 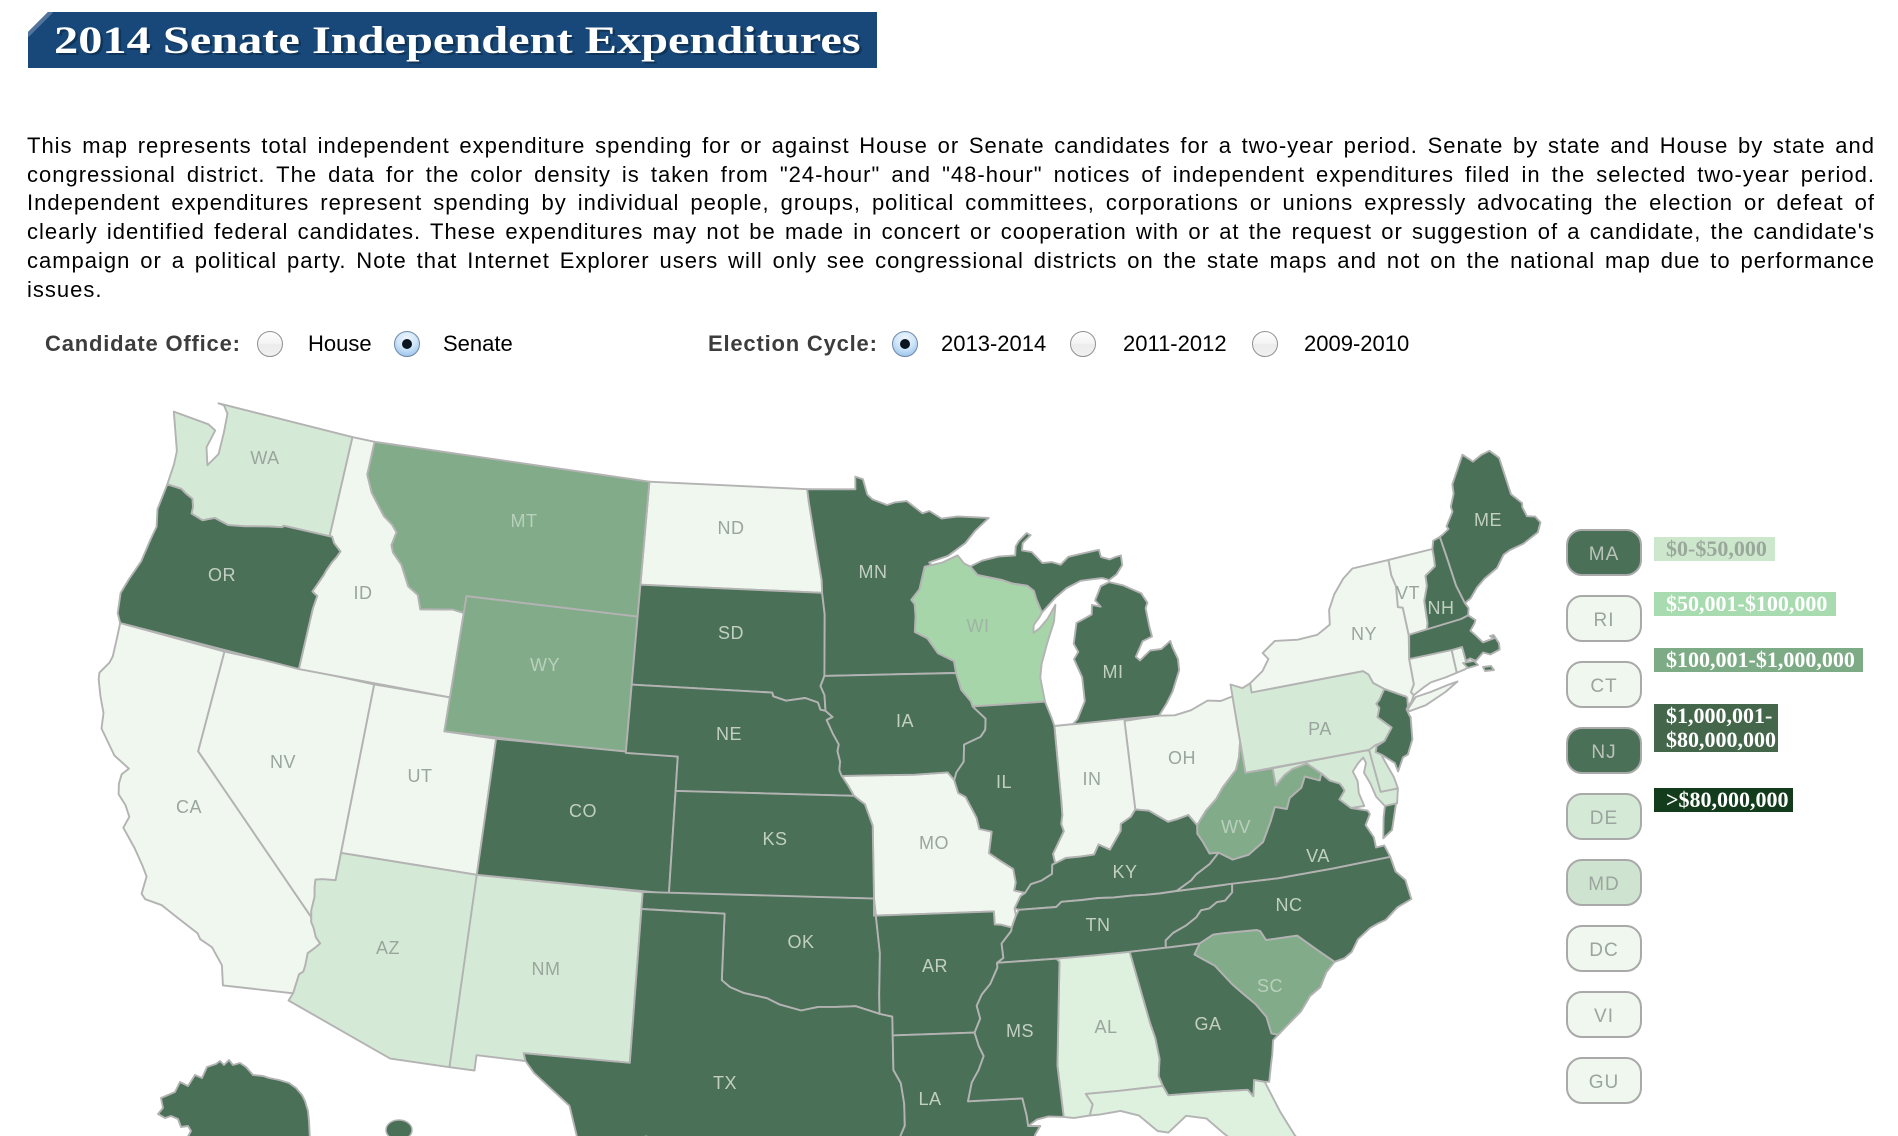 What do you see at coordinates (545, 665) in the screenshot?
I see `svg-text: WY` at bounding box center [545, 665].